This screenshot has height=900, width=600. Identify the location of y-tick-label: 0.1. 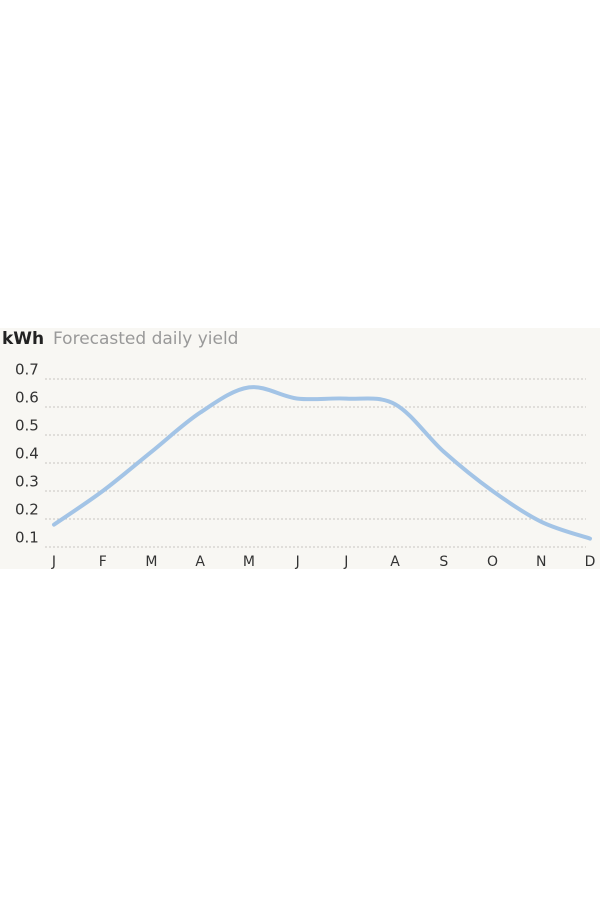
(27, 538).